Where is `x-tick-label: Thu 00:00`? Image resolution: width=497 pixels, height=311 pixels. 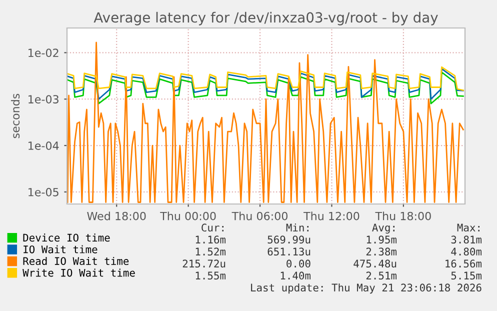 x-tick-label: Thu 00:00 is located at coordinates (188, 216).